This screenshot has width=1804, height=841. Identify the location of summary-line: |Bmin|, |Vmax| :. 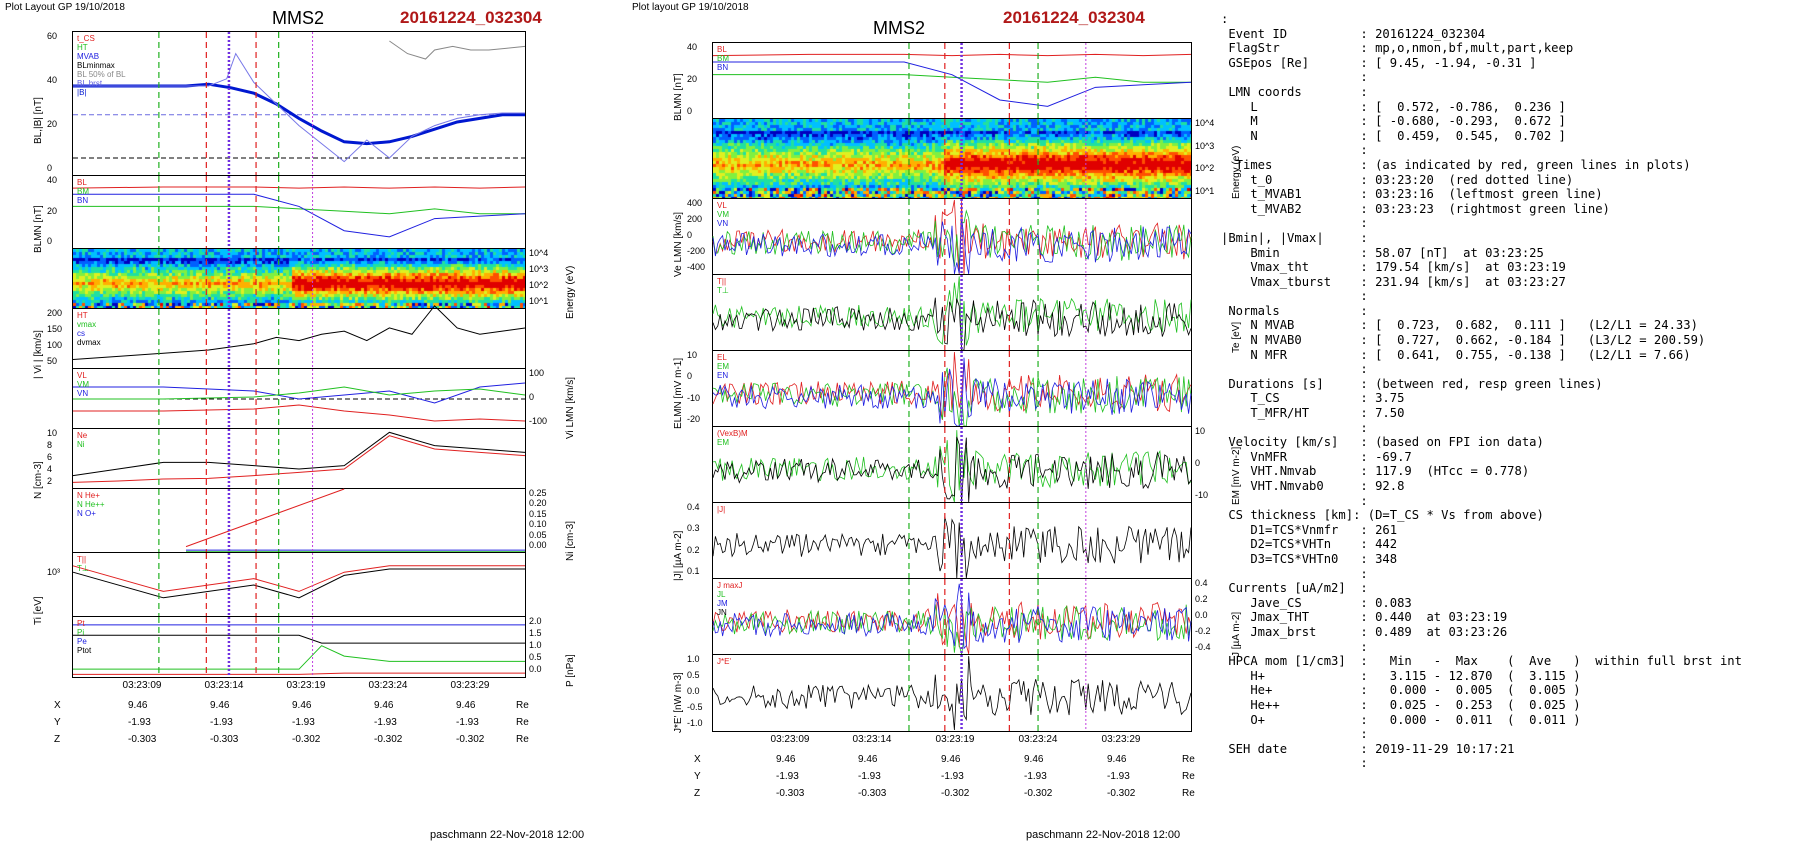
(1294, 237).